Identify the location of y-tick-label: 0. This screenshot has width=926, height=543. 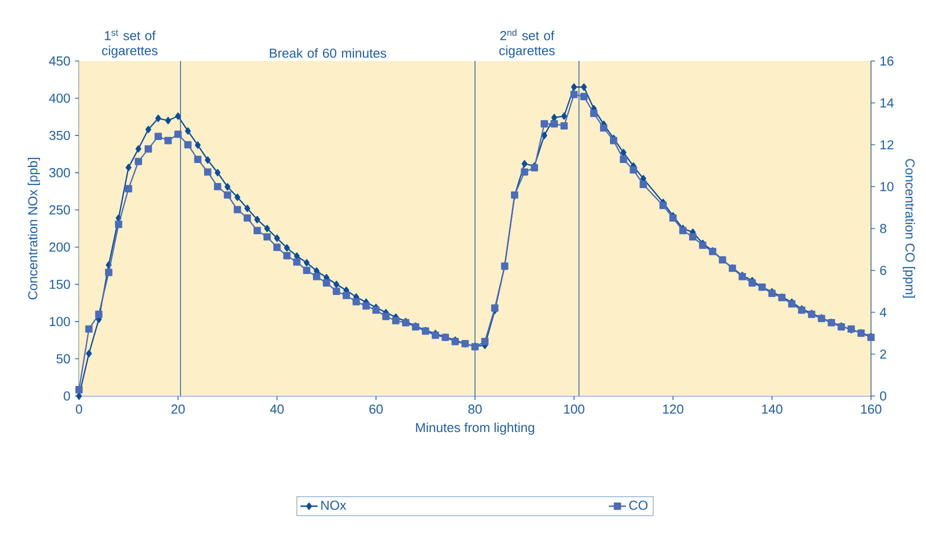
(67, 396).